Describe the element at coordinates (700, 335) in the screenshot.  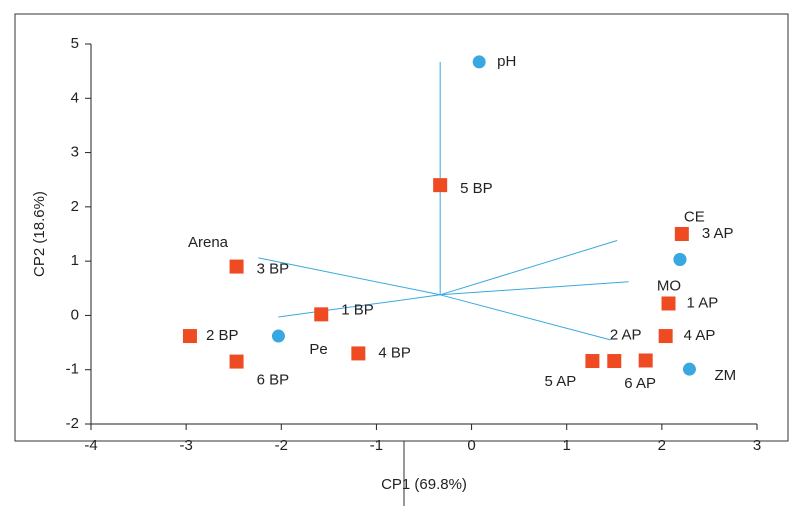
I see `point-label: 4 AP` at that location.